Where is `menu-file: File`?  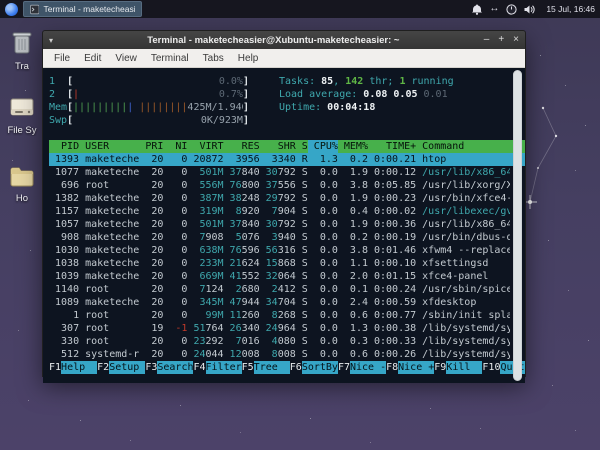
menu-file: File is located at coordinates (62, 58).